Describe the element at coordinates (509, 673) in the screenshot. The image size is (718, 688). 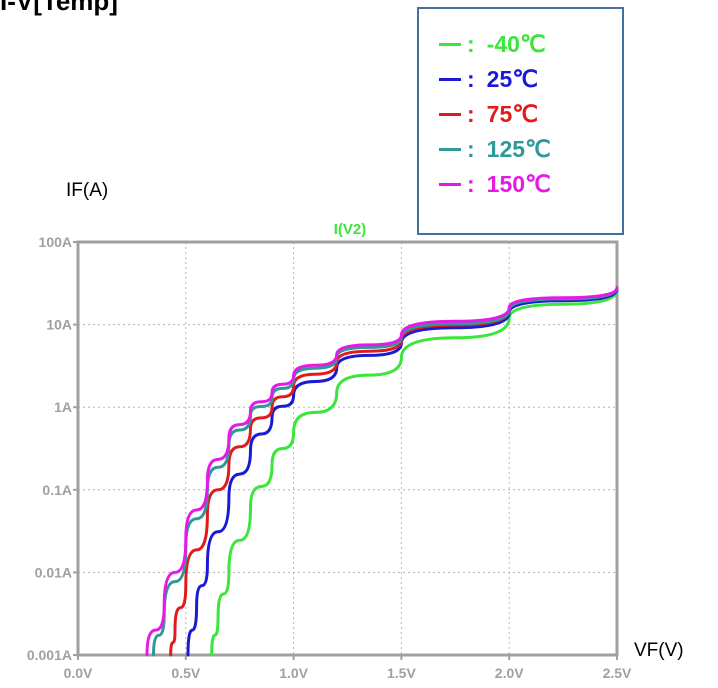
I see `x-tick-label: 2.0V` at that location.